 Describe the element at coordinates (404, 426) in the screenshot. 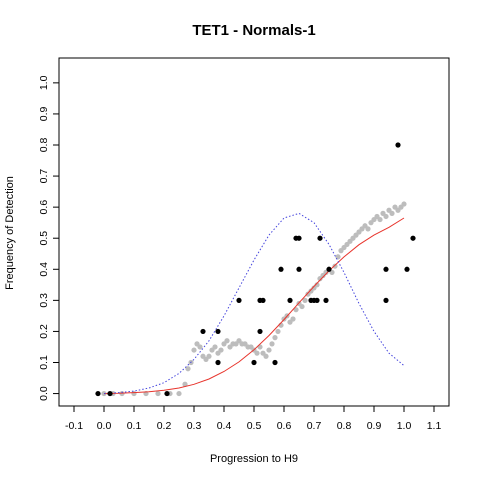

I see `x-tick-label: 1.0` at that location.